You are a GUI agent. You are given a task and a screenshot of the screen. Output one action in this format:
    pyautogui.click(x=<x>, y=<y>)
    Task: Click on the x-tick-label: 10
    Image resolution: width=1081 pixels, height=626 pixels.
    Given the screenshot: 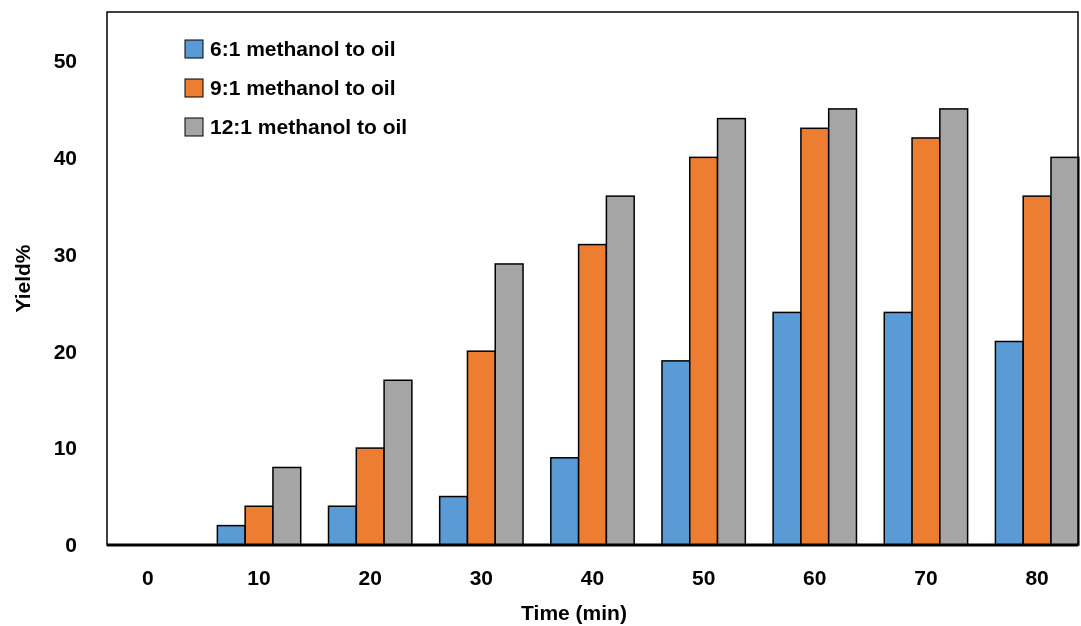 What is the action you would take?
    pyautogui.click(x=259, y=577)
    